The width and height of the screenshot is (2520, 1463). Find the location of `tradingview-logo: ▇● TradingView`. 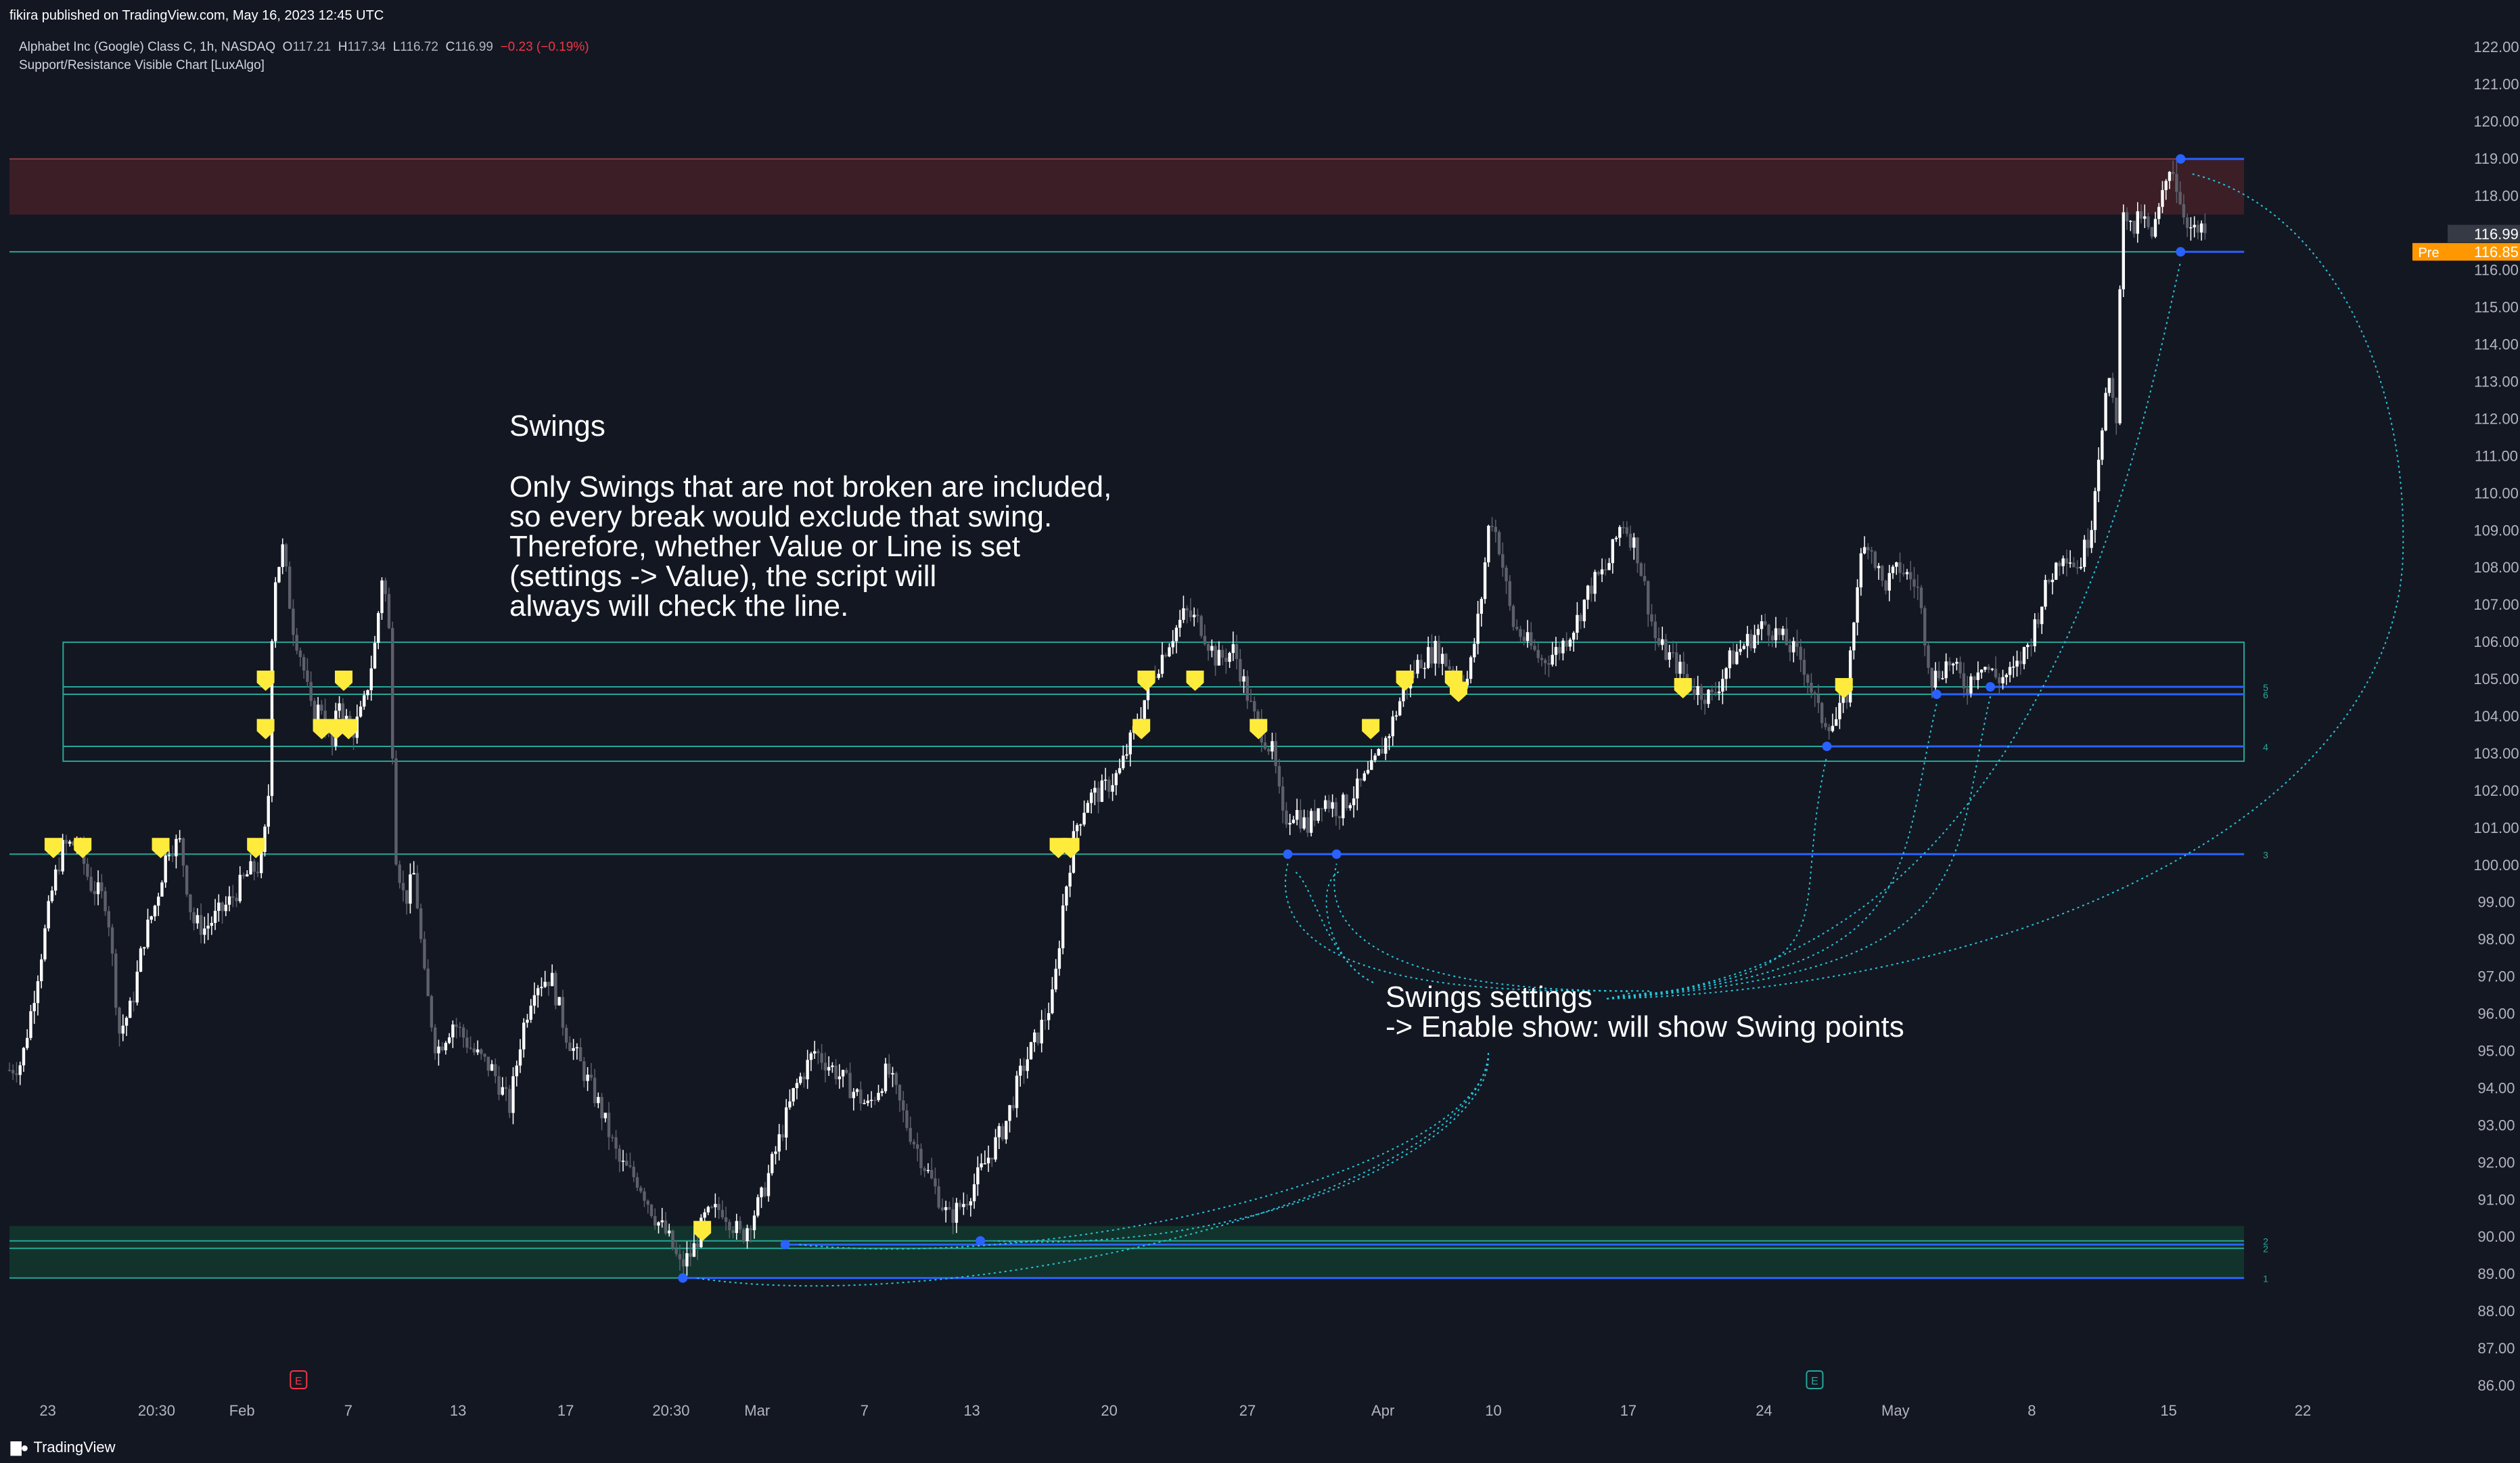

tradingview-logo: ▇● TradingView is located at coordinates (64, 1447).